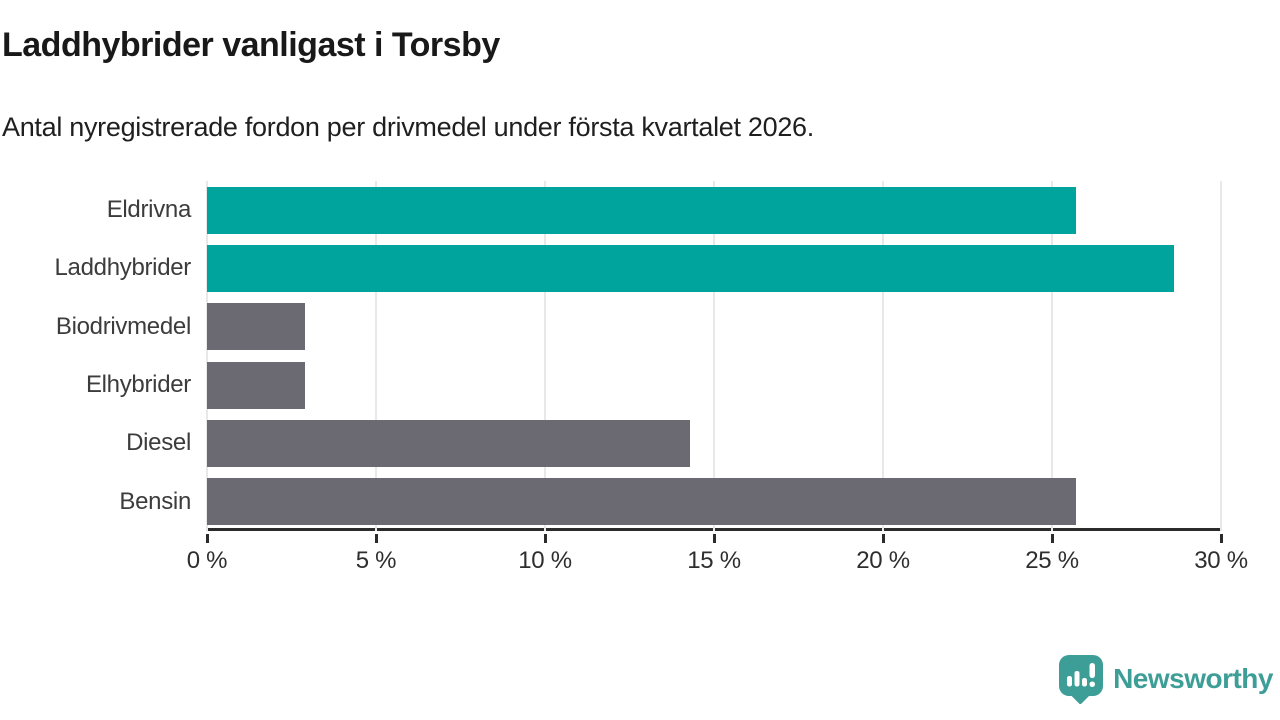 The image size is (1280, 720). Describe the element at coordinates (883, 560) in the screenshot. I see `x-axis-tick-label: 20 %` at that location.